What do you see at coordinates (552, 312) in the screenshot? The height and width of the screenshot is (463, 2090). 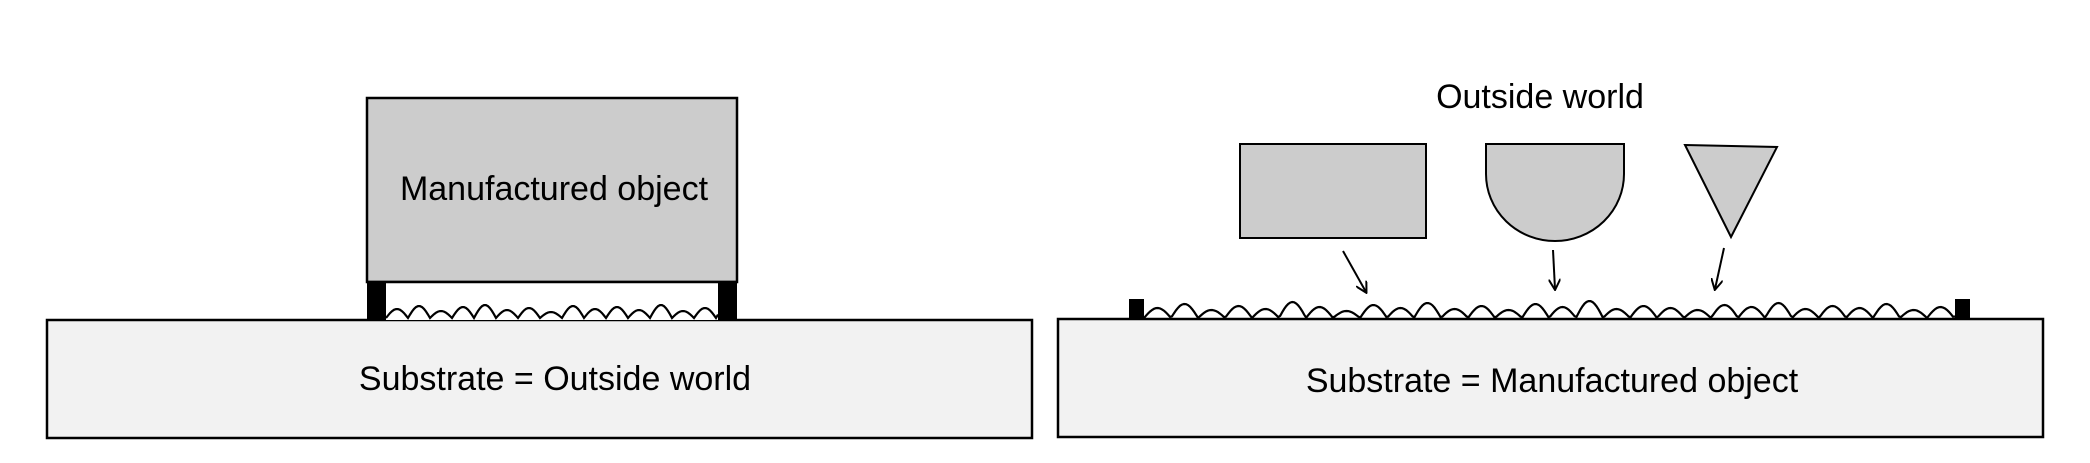 I see `left-surface-roughness` at bounding box center [552, 312].